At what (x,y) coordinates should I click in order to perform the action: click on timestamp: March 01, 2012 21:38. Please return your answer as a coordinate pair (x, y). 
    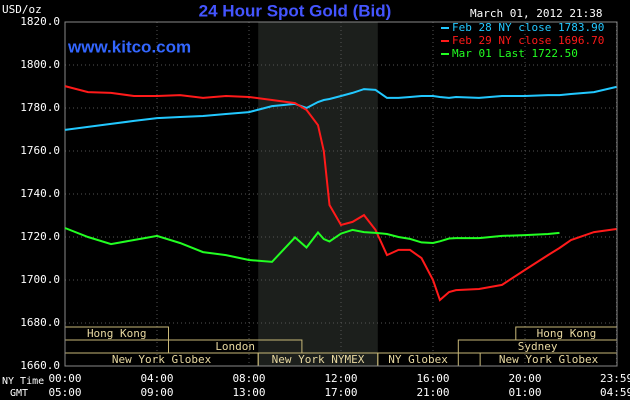
    Looking at the image, I should click on (536, 13).